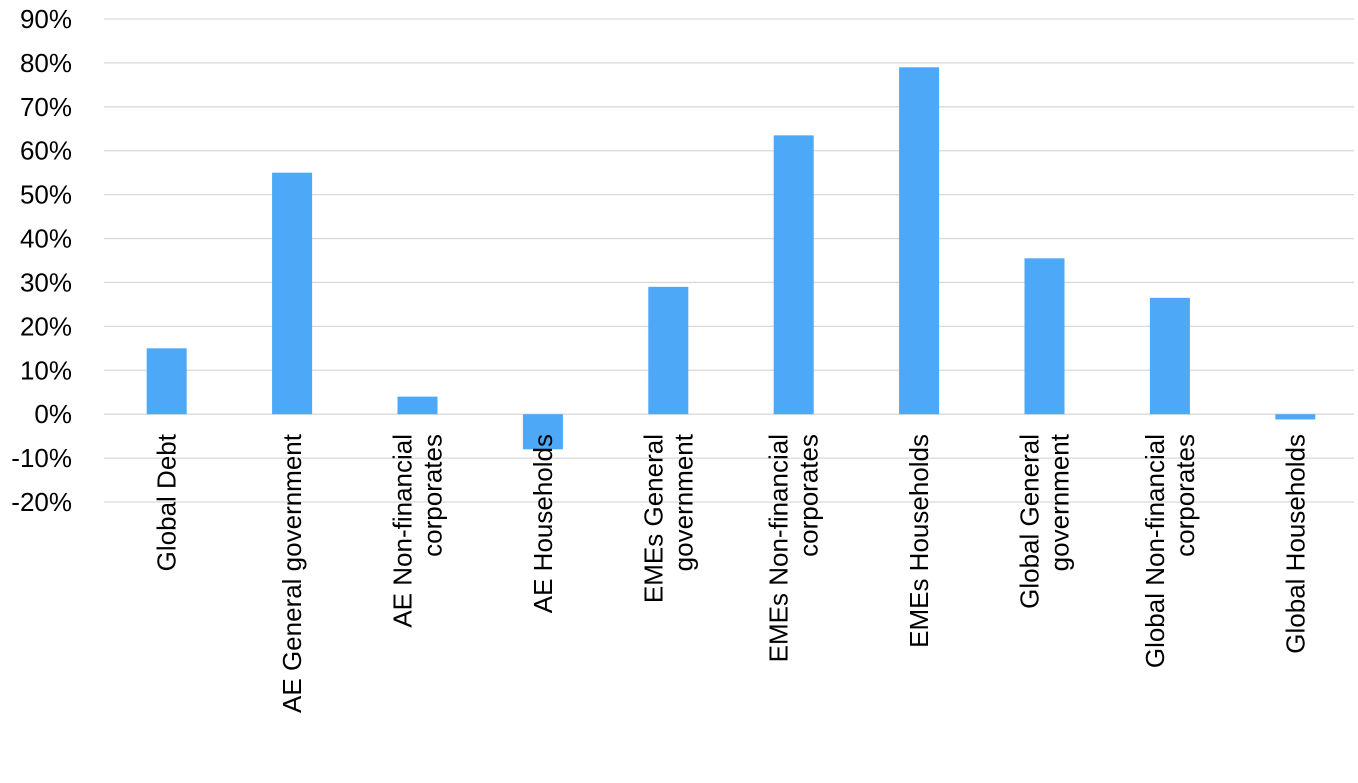 This screenshot has width=1358, height=783. I want to click on y-tick-label: 70%, so click(46, 107).